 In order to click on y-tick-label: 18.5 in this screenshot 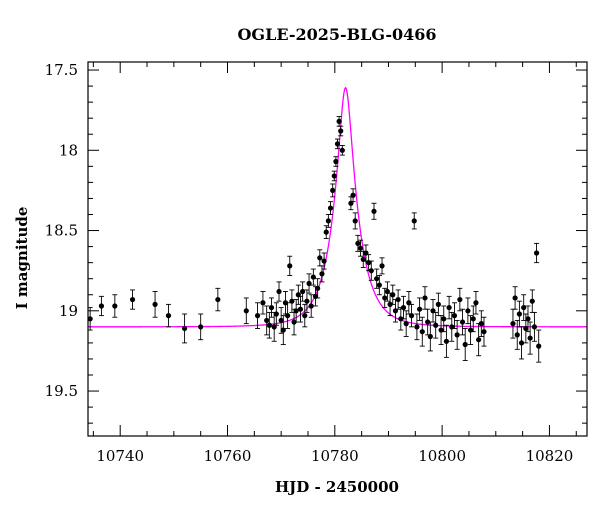, I will do `click(61, 231)`.